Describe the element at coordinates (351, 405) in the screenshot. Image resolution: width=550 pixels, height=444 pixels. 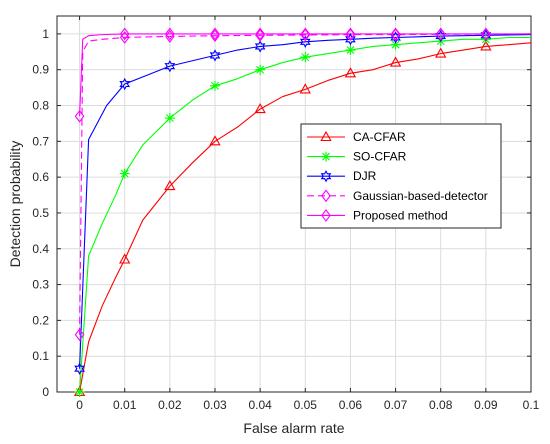
I see `x-tick-label: 0.06` at that location.